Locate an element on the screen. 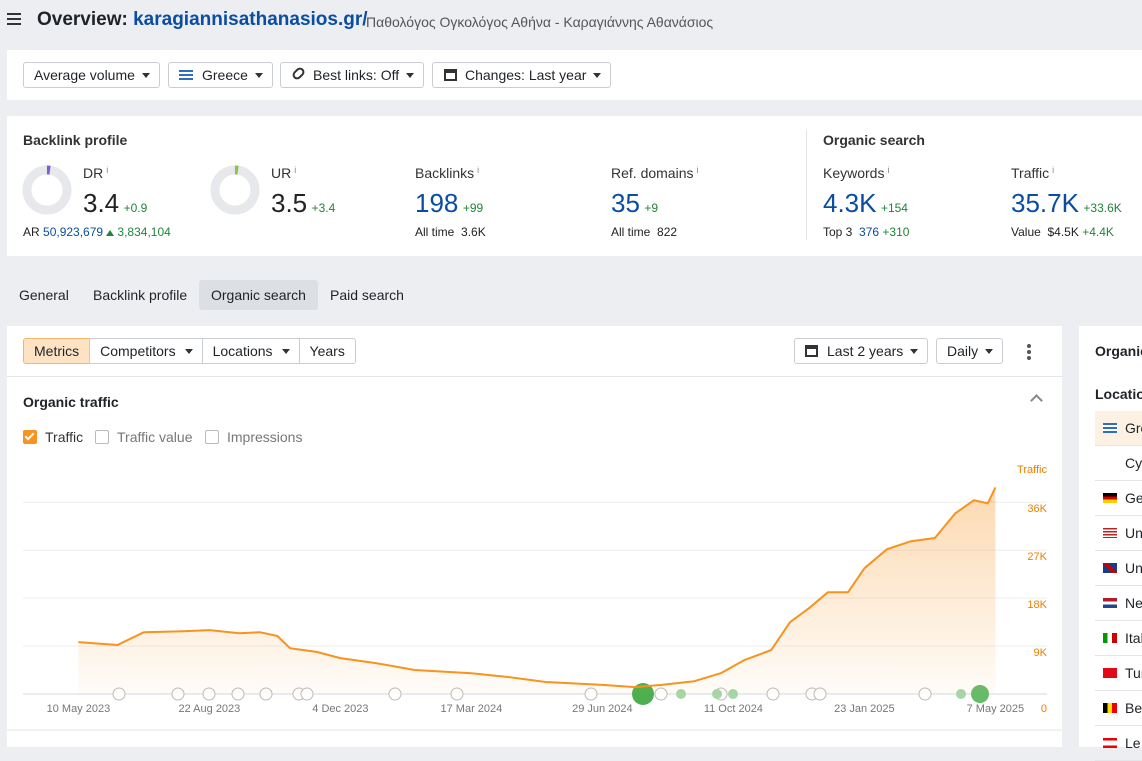 This screenshot has width=1142, height=761. keywords-row: 4.3K +154 is located at coordinates (865, 203).